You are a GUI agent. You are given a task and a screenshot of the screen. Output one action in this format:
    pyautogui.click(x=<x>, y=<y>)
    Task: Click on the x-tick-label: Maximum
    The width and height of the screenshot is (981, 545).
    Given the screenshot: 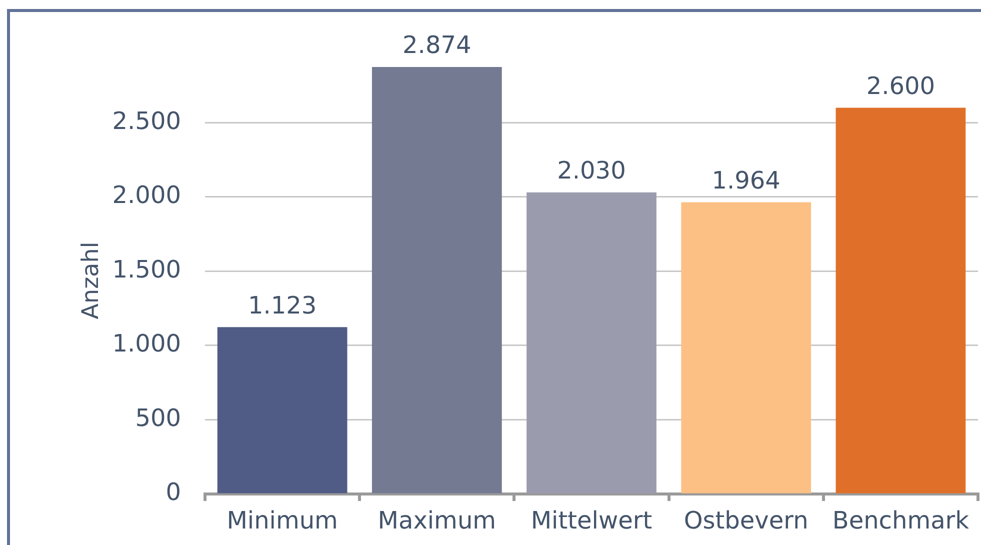 What is the action you would take?
    pyautogui.click(x=437, y=520)
    